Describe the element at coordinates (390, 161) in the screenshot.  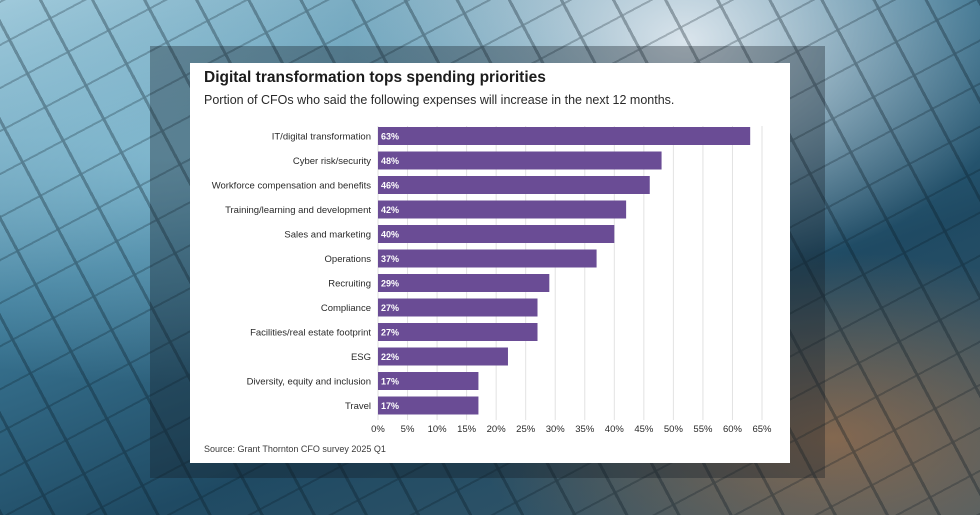
I see `bar-value-label: 48%` at that location.